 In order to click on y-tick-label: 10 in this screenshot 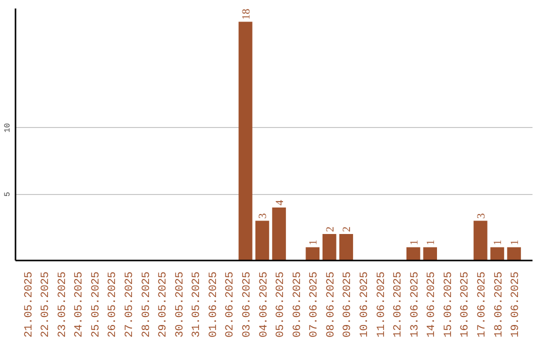, I will do `click(8, 127)`.